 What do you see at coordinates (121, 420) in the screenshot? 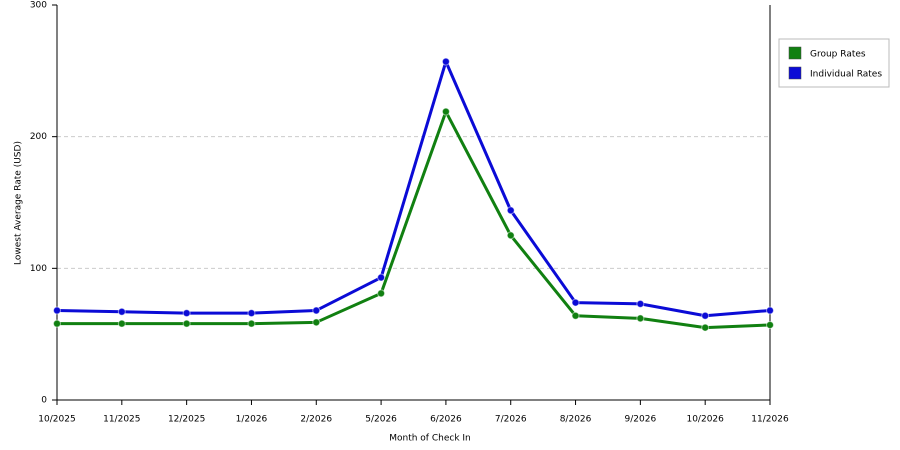
I see `x-tick-label: 11/2025` at bounding box center [121, 420].